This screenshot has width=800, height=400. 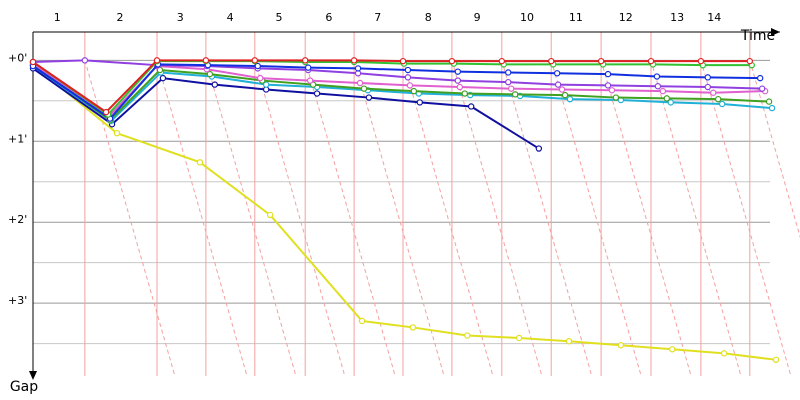 I want to click on y-axis-arrow, so click(x=33, y=375).